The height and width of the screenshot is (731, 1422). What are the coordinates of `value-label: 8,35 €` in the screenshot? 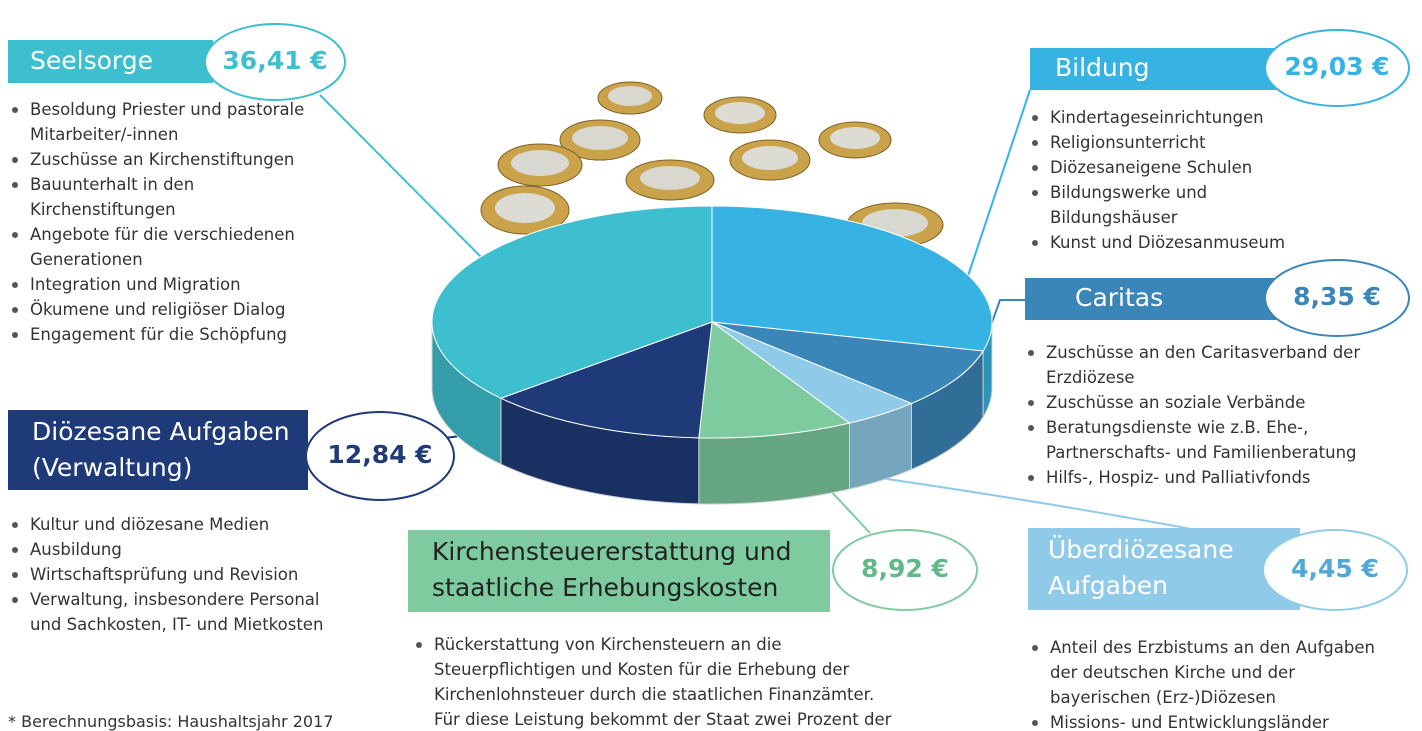 It's located at (1337, 296).